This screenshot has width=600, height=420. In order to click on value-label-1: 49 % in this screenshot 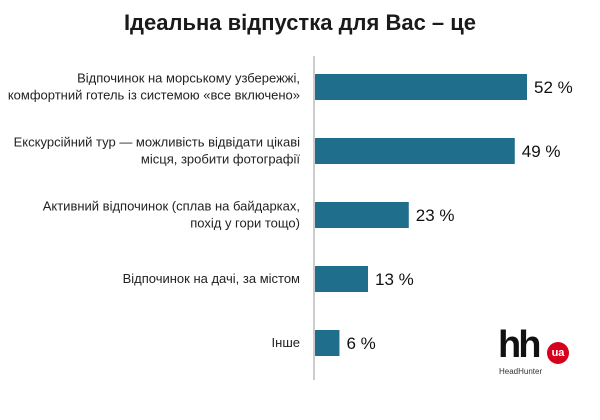, I will do `click(541, 151)`.